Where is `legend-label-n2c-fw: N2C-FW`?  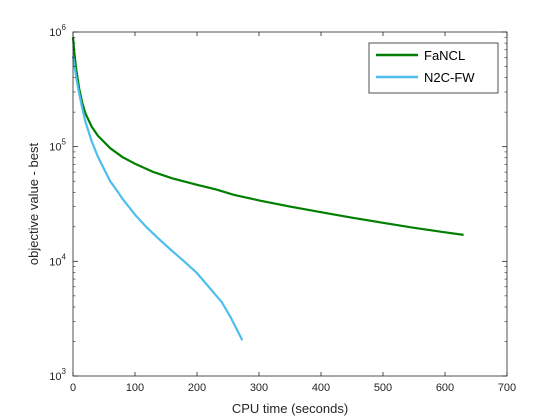
legend-label-n2c-fw: N2C-FW is located at coordinates (449, 77).